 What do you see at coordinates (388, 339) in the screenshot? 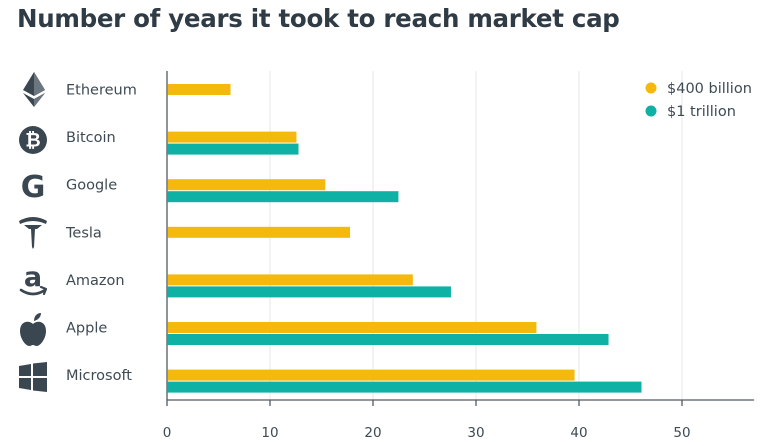
I see `bar-1t-apple` at bounding box center [388, 339].